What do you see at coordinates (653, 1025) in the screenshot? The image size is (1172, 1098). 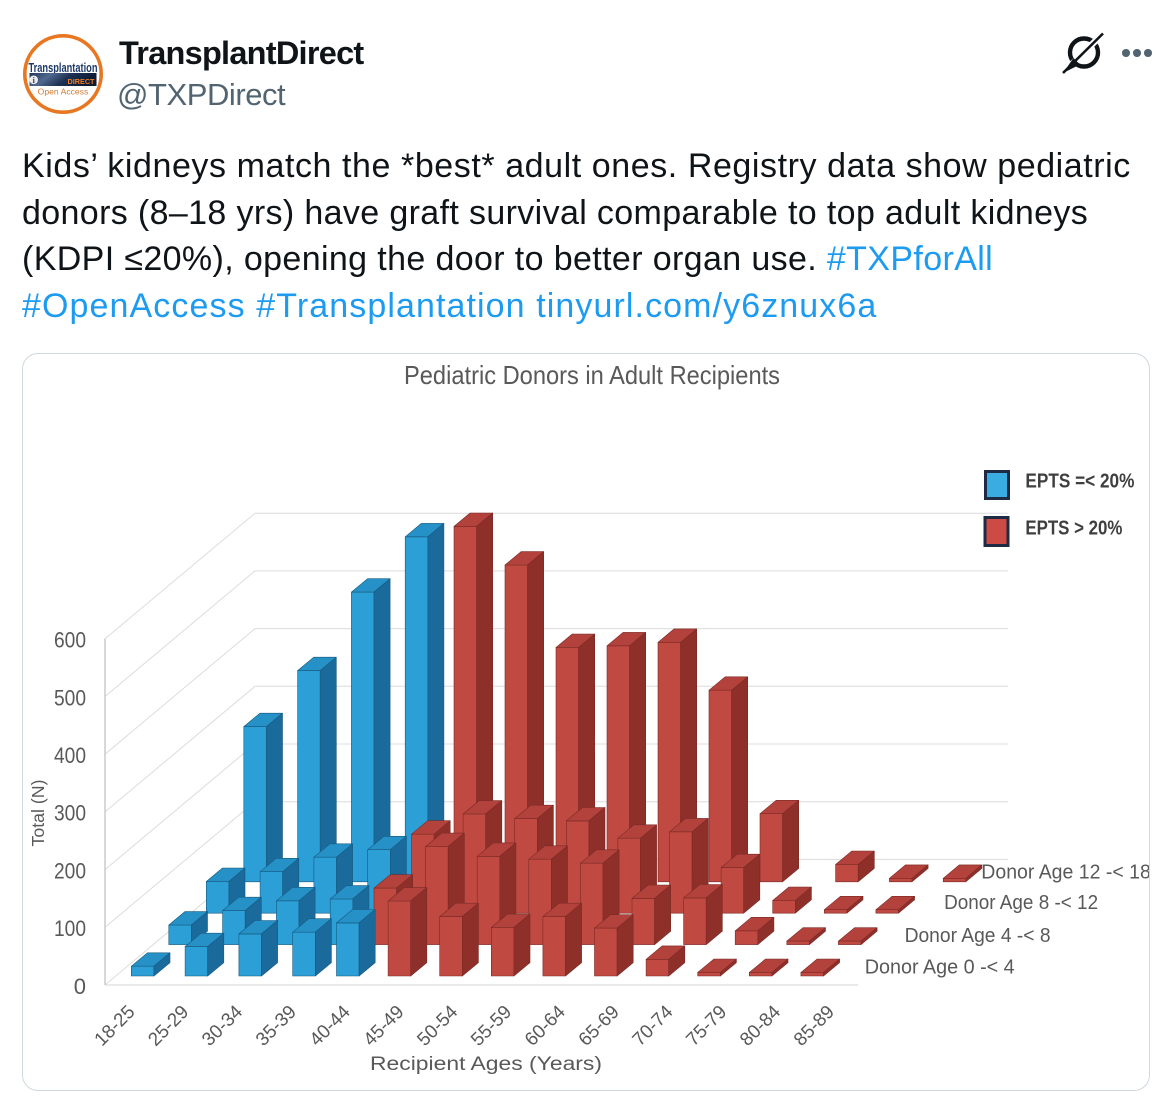 I see `svg-text: 70-74` at bounding box center [653, 1025].